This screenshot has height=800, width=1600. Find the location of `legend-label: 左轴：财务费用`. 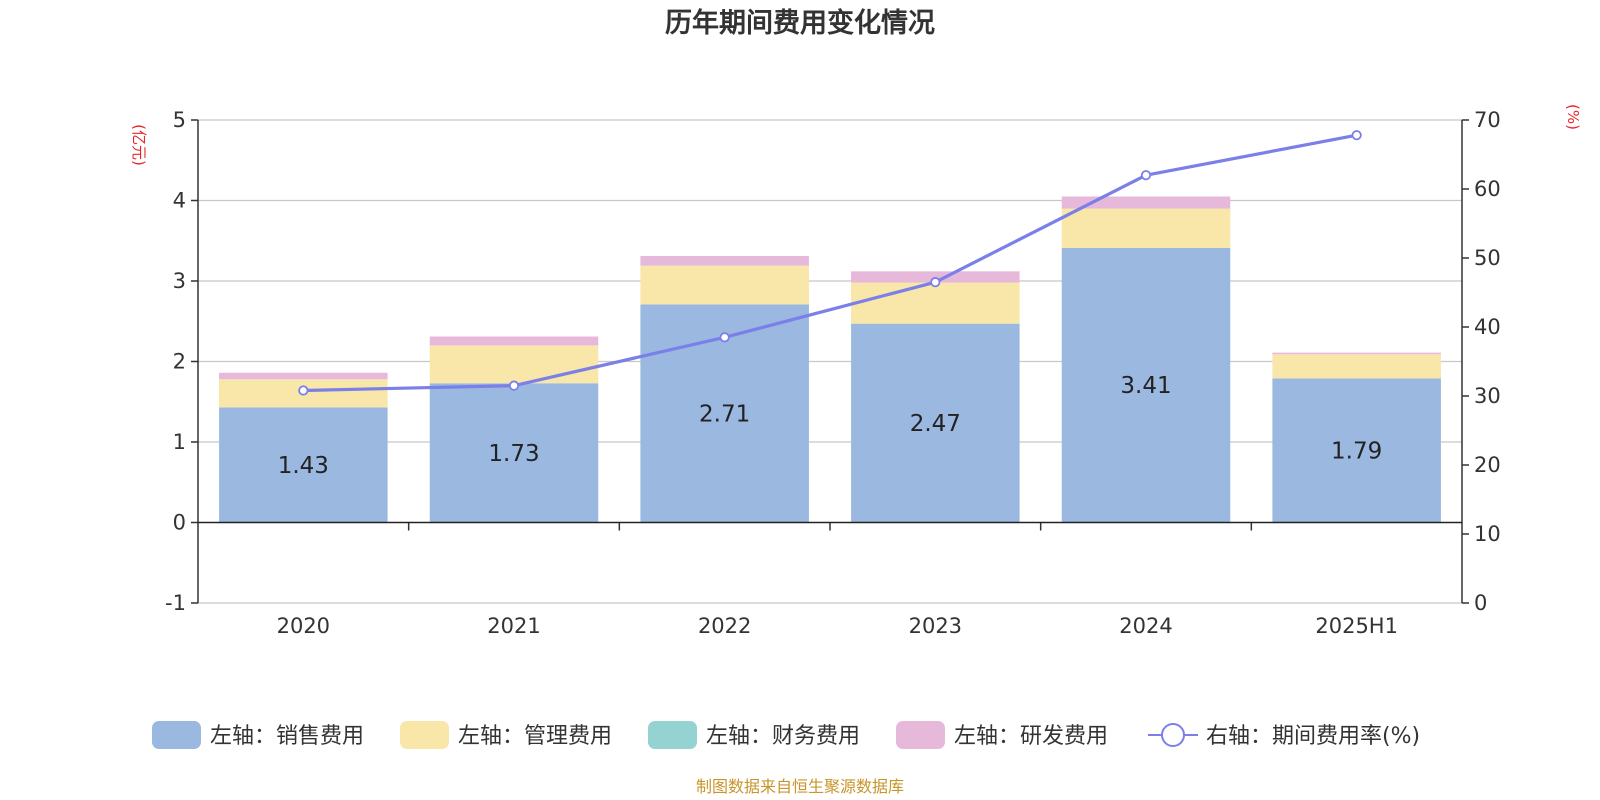

legend-label: 左轴：财务费用 is located at coordinates (783, 736).